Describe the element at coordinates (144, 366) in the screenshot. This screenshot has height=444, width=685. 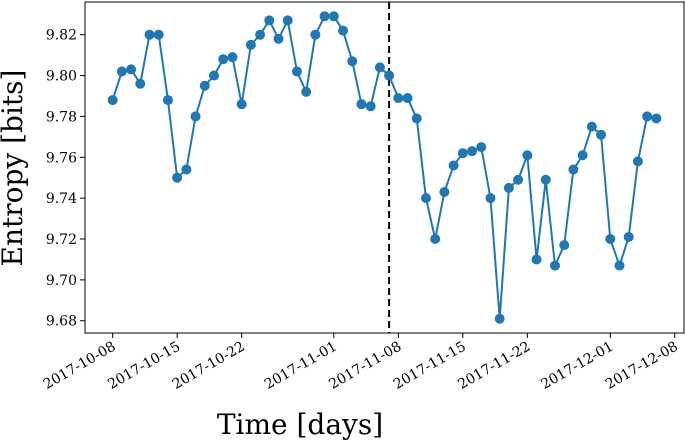
I see `x-tick-label: 2017-10-15` at that location.